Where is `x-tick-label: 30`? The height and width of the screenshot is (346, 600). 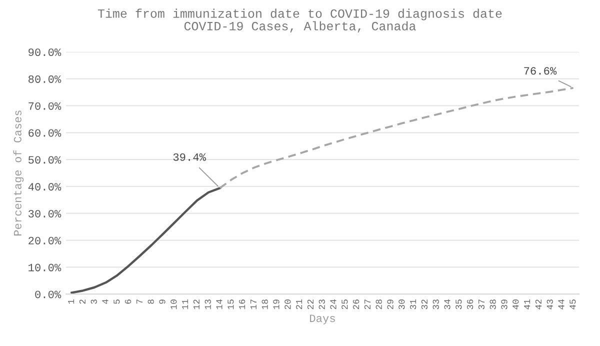 x-tick-label: 30 is located at coordinates (401, 305).